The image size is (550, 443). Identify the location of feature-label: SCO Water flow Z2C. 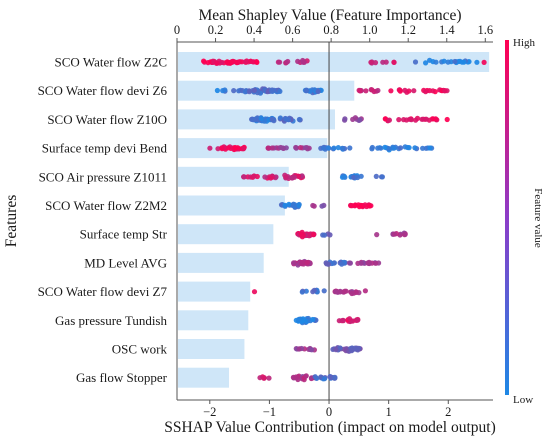
(111, 62).